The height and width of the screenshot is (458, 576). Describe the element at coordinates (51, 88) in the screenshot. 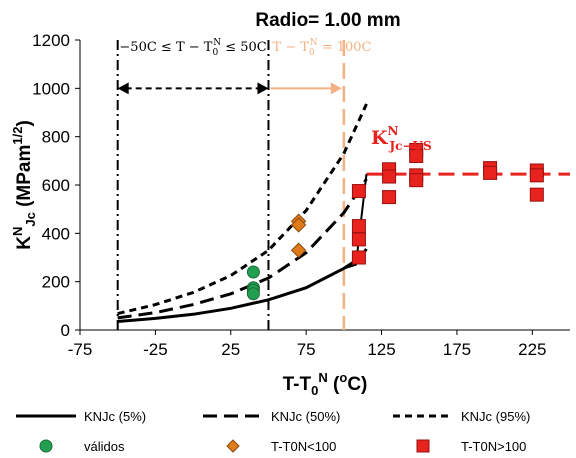

I see `y-tick-label: 1000` at that location.